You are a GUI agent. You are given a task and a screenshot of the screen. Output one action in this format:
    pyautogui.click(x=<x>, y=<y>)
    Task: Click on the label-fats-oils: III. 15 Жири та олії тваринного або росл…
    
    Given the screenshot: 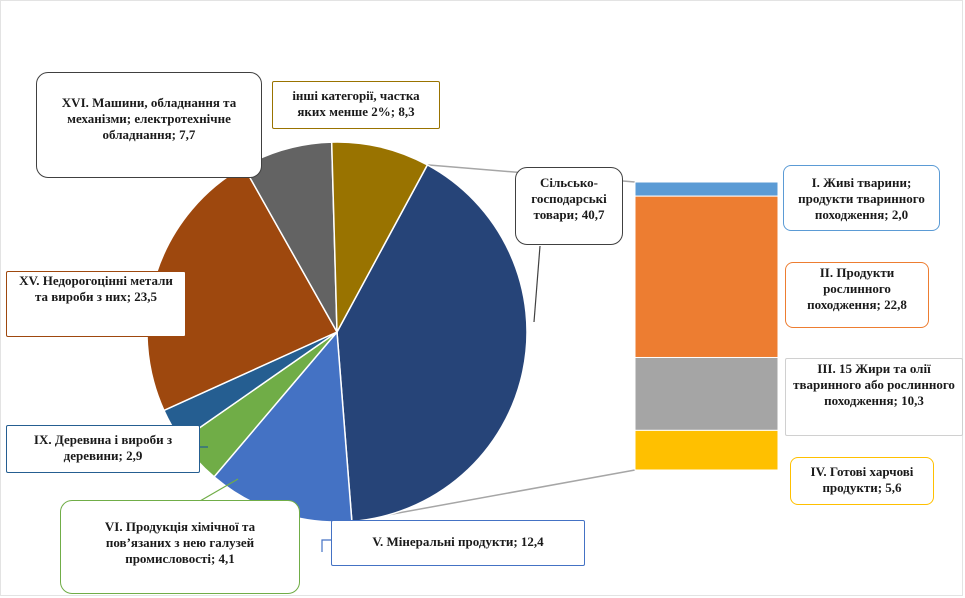 What is the action you would take?
    pyautogui.click(x=874, y=397)
    